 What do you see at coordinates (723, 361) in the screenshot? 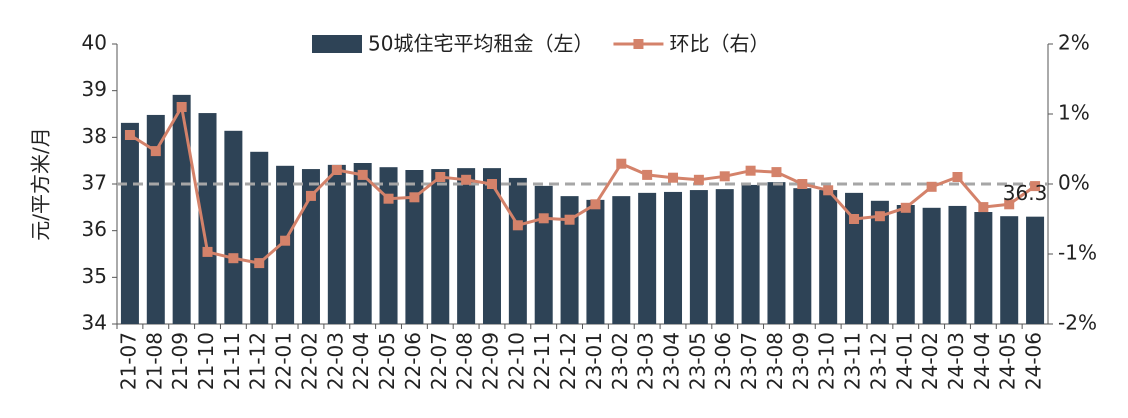
I see `x-tick-label: 23-06` at bounding box center [723, 361].